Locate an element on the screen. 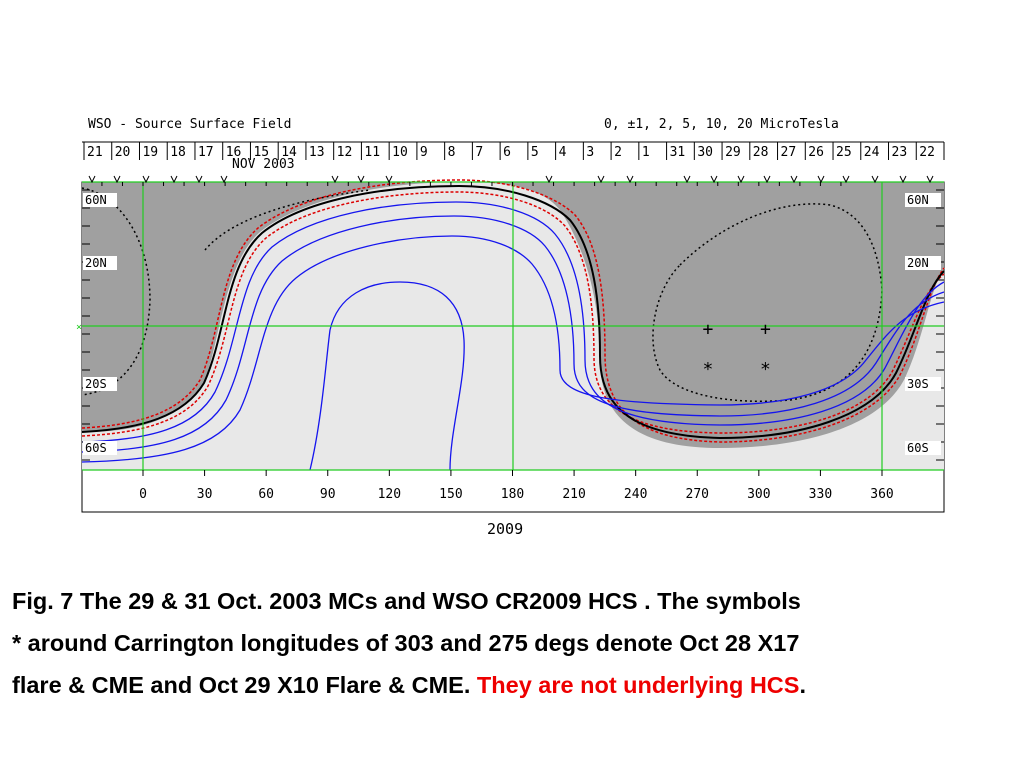 This screenshot has height=768, width=1024. longitude-tick-label: 60 is located at coordinates (266, 494).